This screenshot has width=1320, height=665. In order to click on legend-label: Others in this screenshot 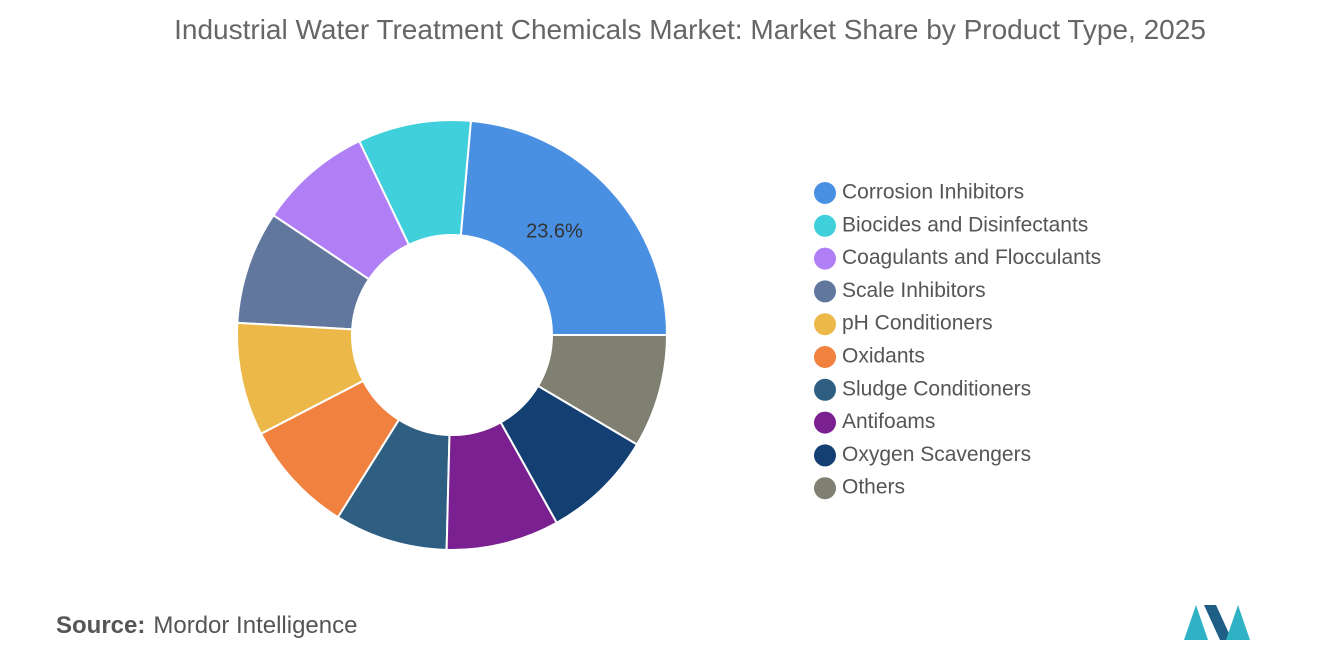, I will do `click(873, 487)`.